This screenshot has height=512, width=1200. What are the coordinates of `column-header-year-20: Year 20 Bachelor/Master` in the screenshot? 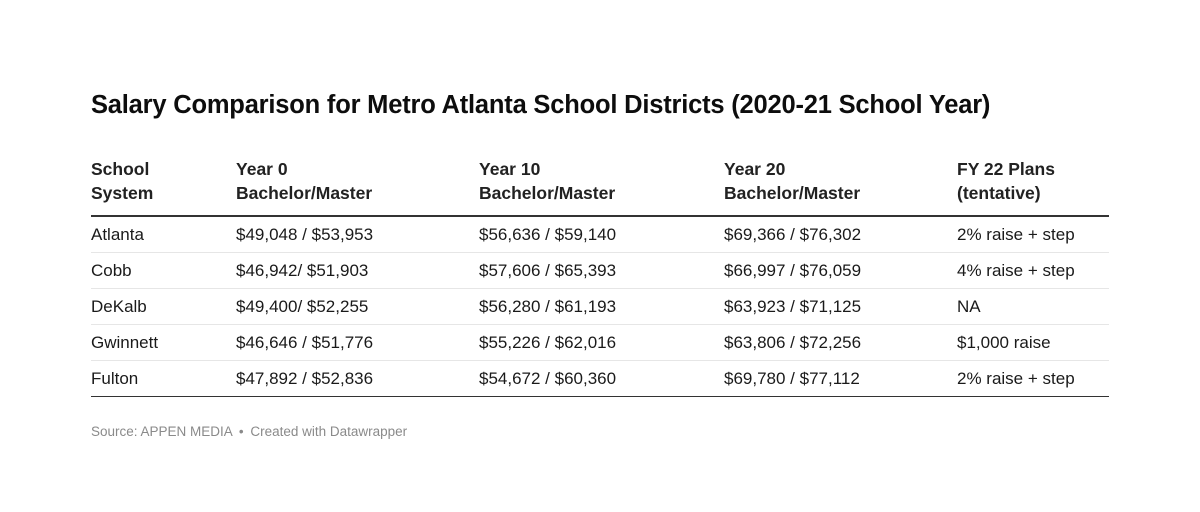 It's located at (840, 187).